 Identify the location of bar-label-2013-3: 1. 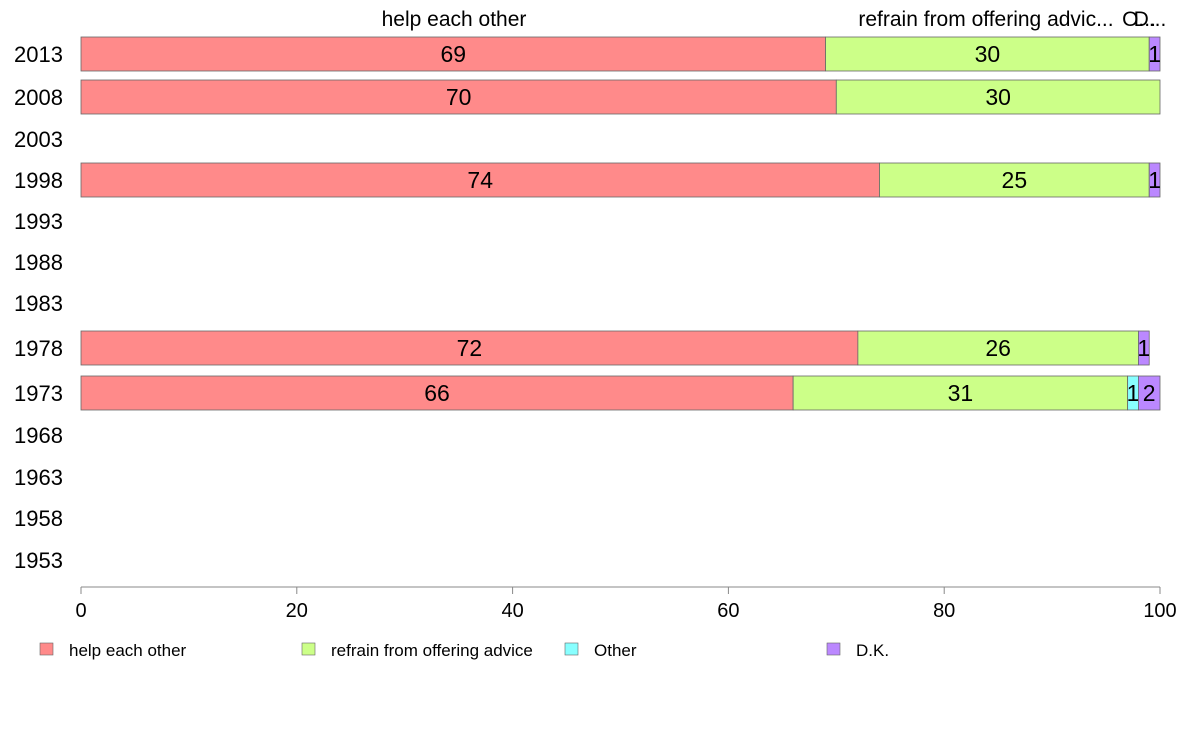
(1154, 54).